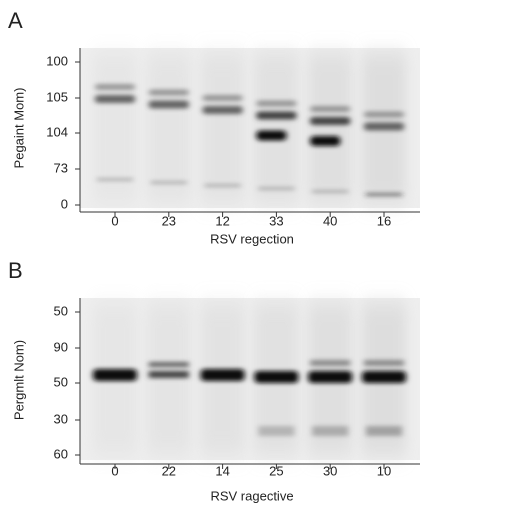 The height and width of the screenshot is (512, 512). What do you see at coordinates (57, 131) in the screenshot?
I see `y-tick-label: 104` at bounding box center [57, 131].